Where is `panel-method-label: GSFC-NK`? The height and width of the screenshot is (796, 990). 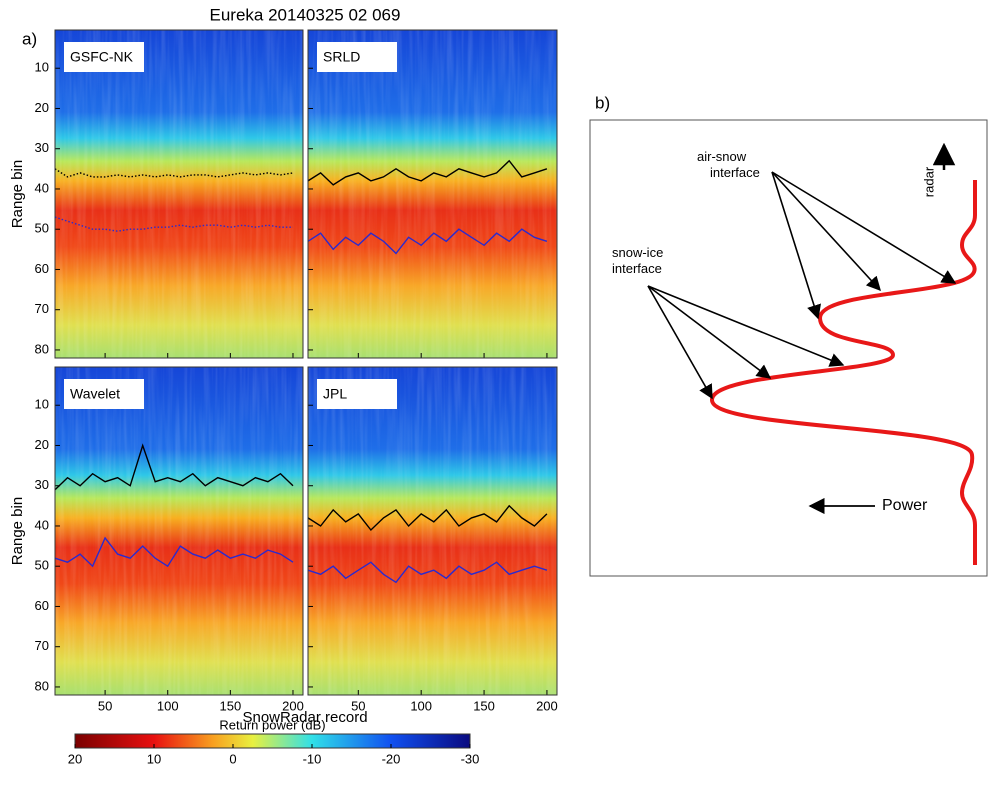
panel-method-label: GSFC-NK is located at coordinates (102, 57).